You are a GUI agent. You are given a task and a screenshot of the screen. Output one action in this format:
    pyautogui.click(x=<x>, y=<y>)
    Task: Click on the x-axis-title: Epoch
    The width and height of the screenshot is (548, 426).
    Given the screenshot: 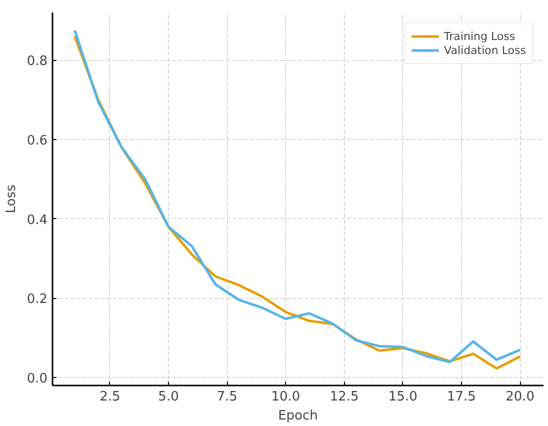 What is the action you would take?
    pyautogui.click(x=298, y=416)
    